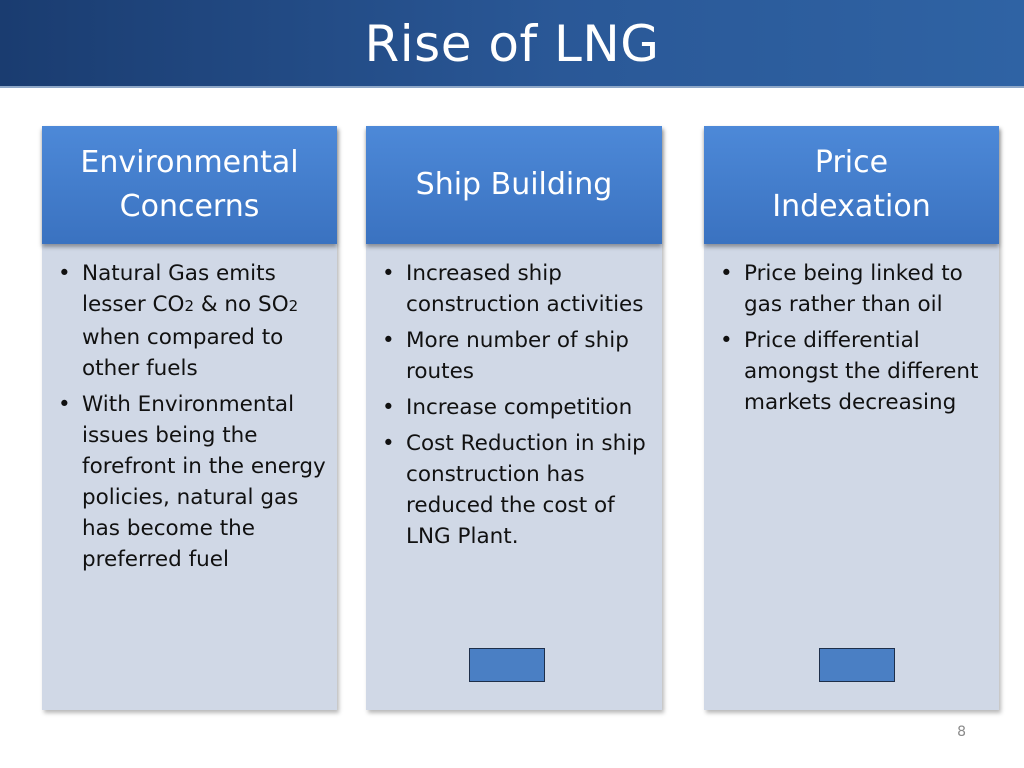 This screenshot has width=1024, height=768. What do you see at coordinates (514, 185) in the screenshot?
I see `column-heading: Ship Building` at bounding box center [514, 185].